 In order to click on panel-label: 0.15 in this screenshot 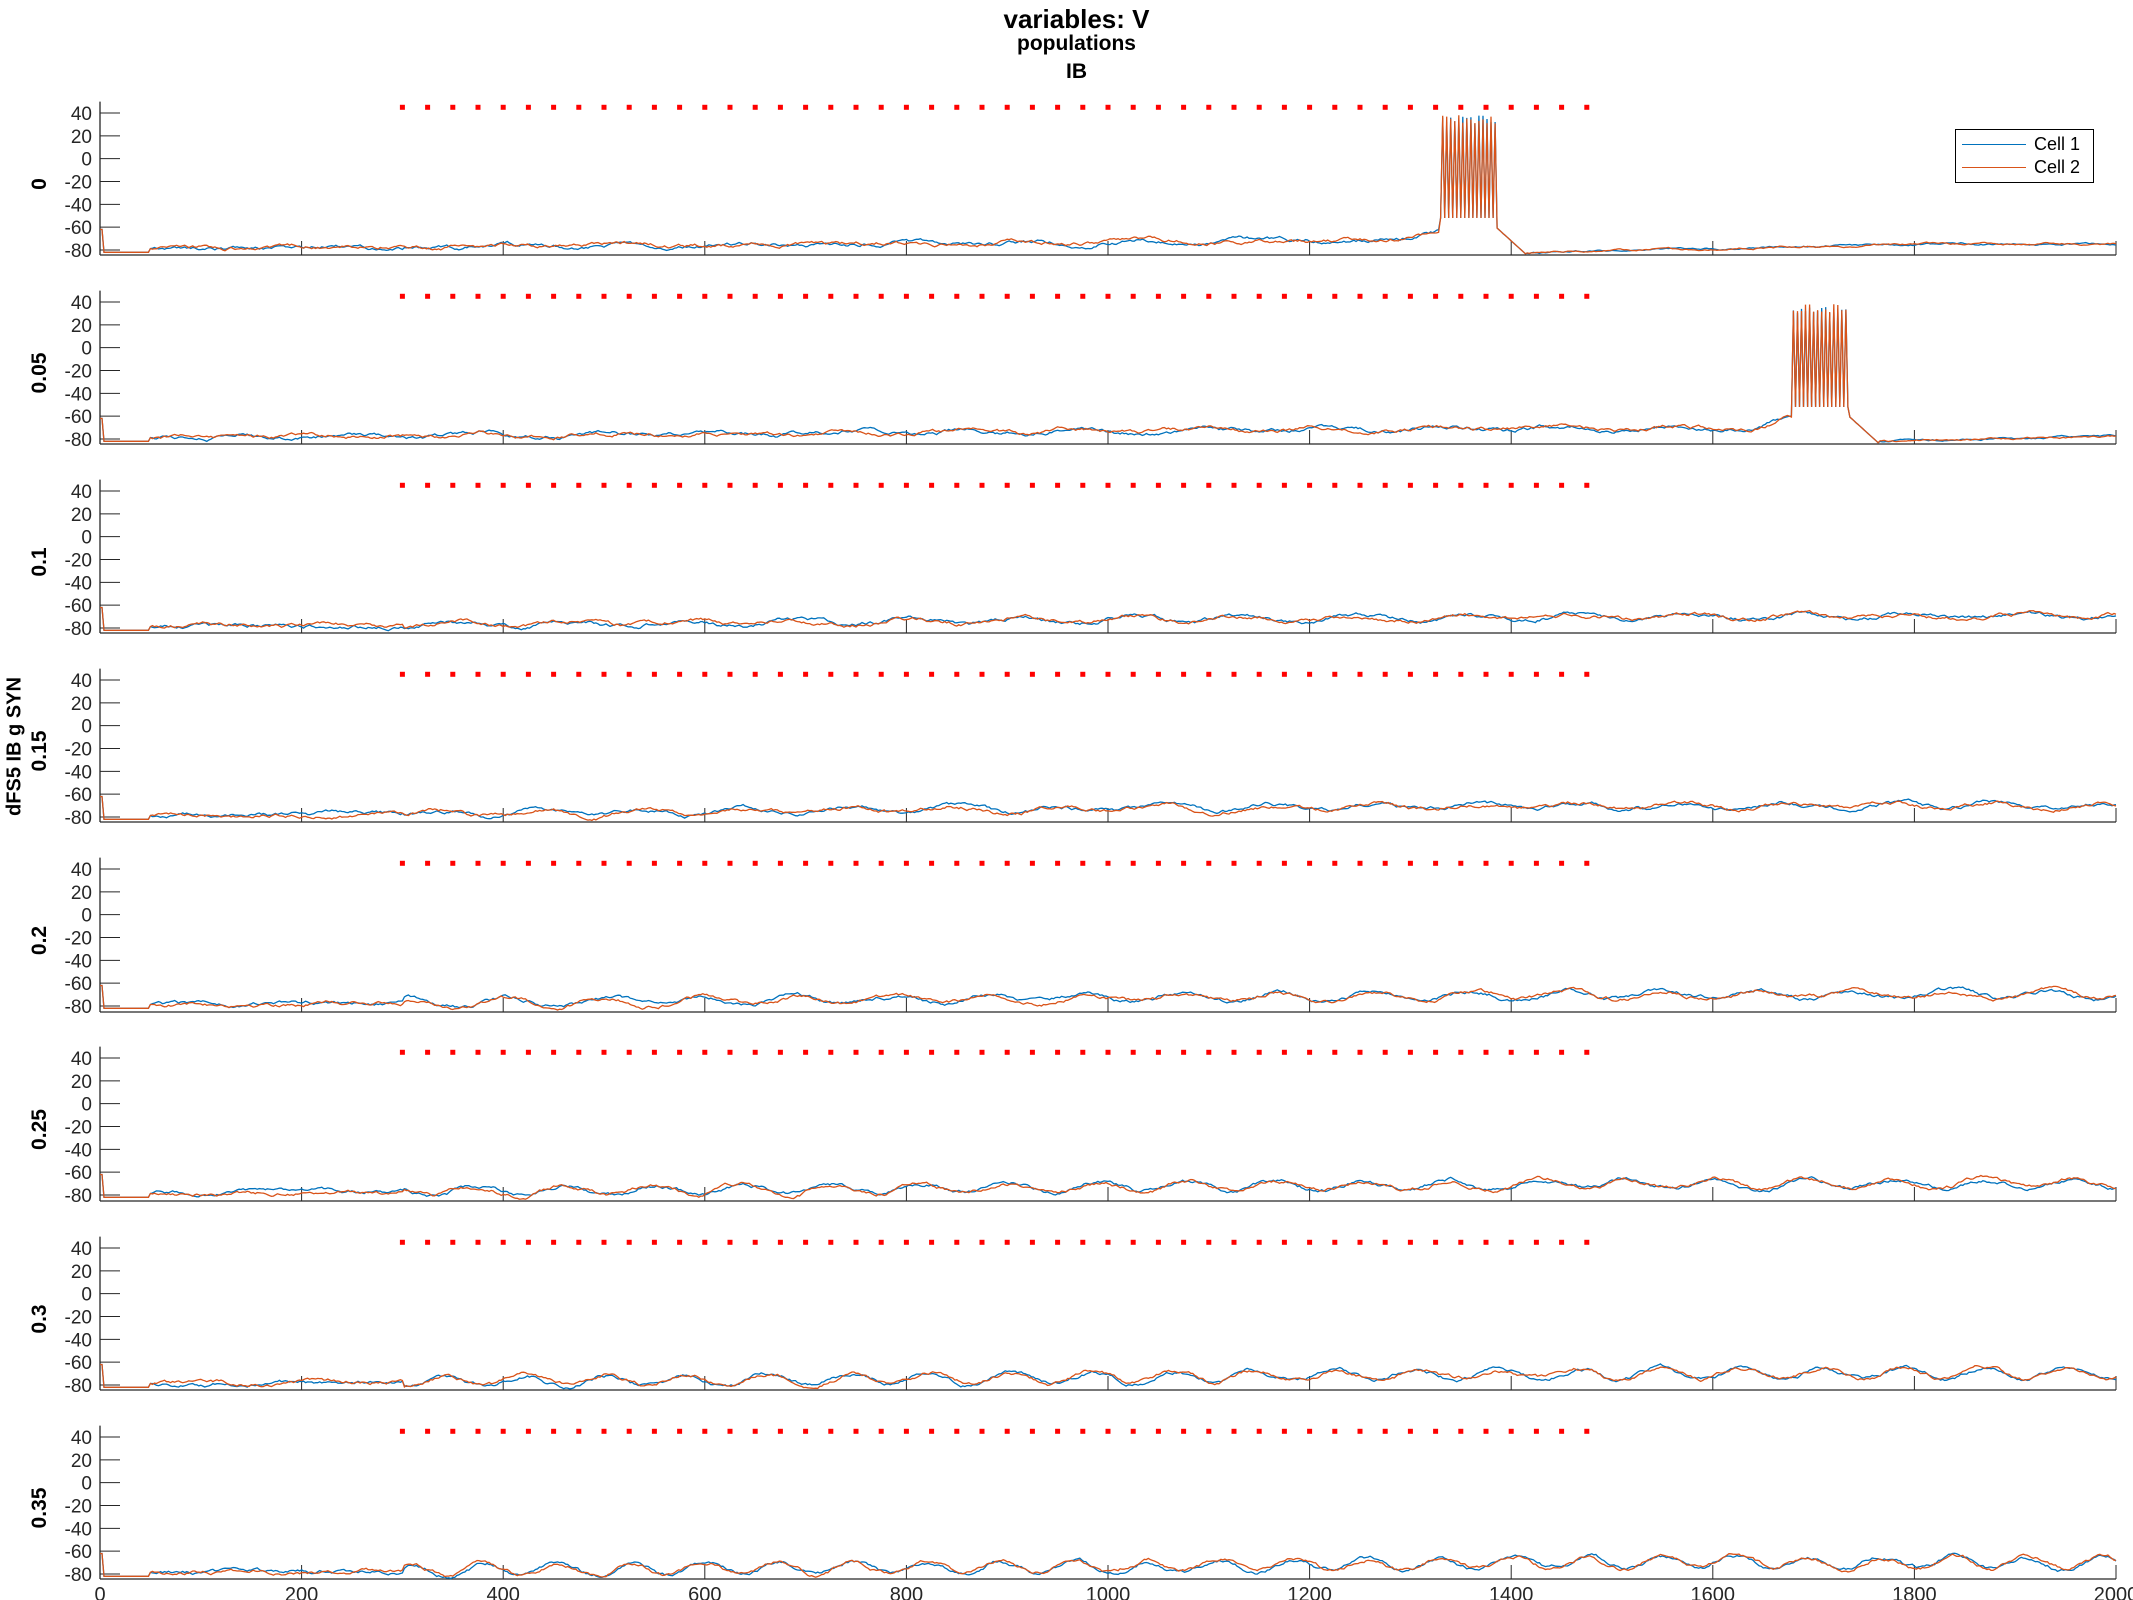, I will do `click(39, 750)`.